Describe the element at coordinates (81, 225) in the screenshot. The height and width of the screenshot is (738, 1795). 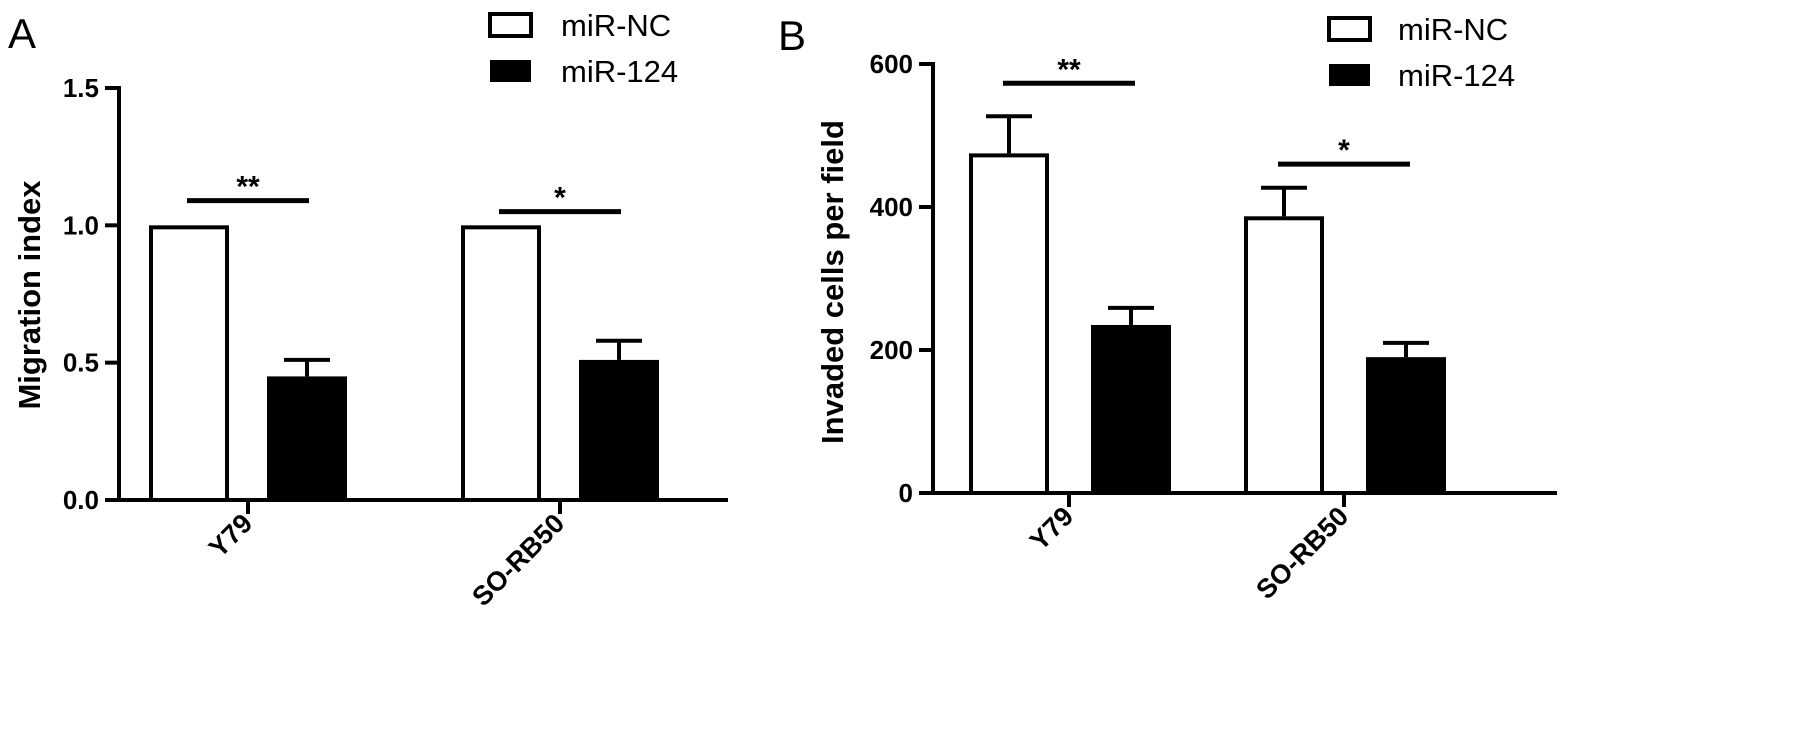
I see `y-tick-label: 1.0` at that location.